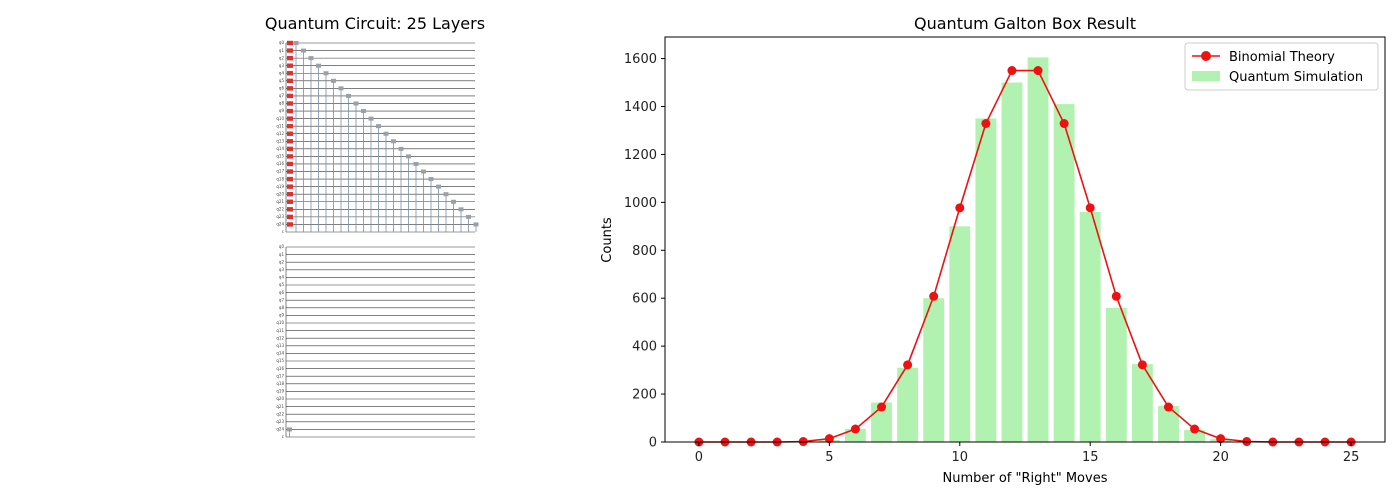 This screenshot has height=500, width=1400. Describe the element at coordinates (280, 330) in the screenshot. I see `qubit-label: q11` at that location.